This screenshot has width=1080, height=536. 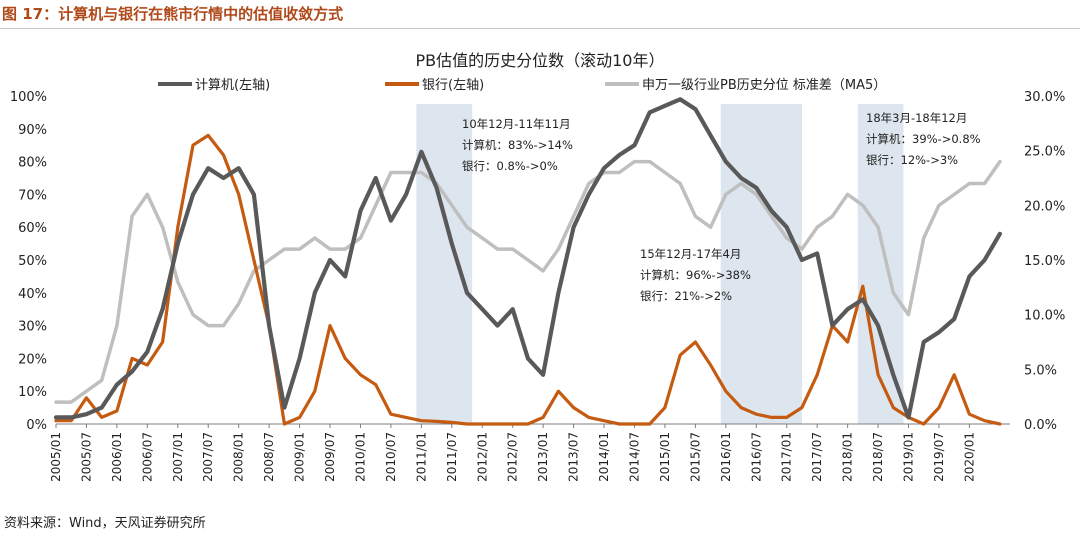 I want to click on x-tick-label: 2012/07, so click(x=513, y=457).